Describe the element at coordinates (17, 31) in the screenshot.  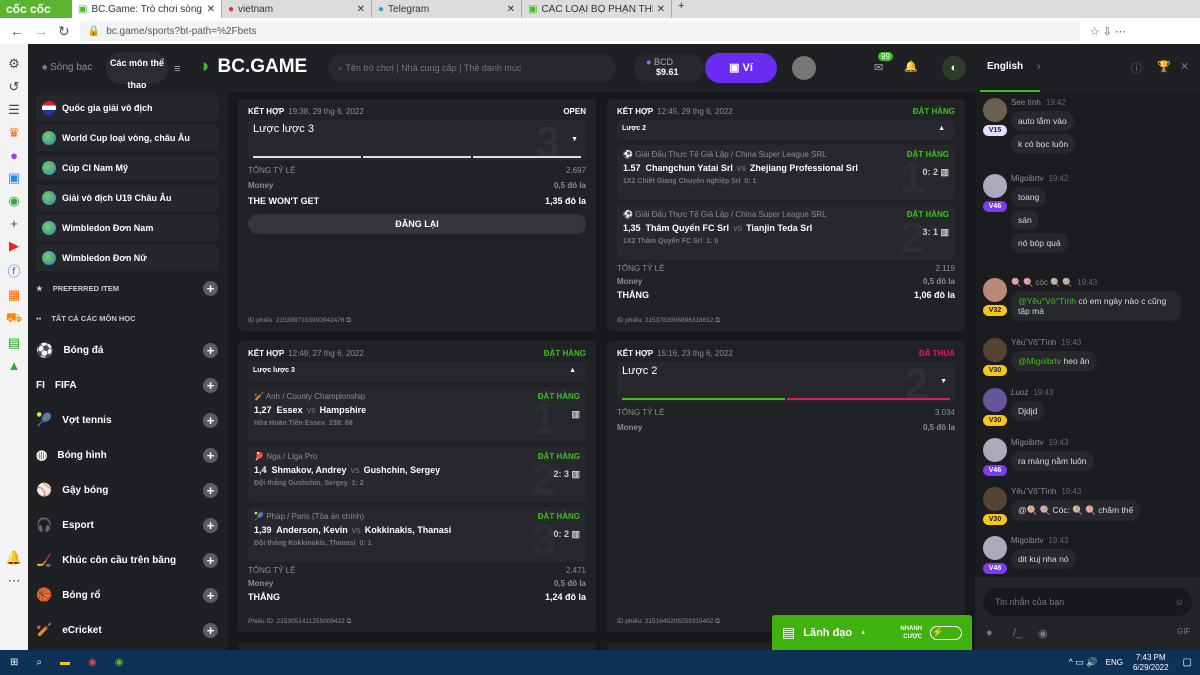
I see `back-icon: ←` at that location.